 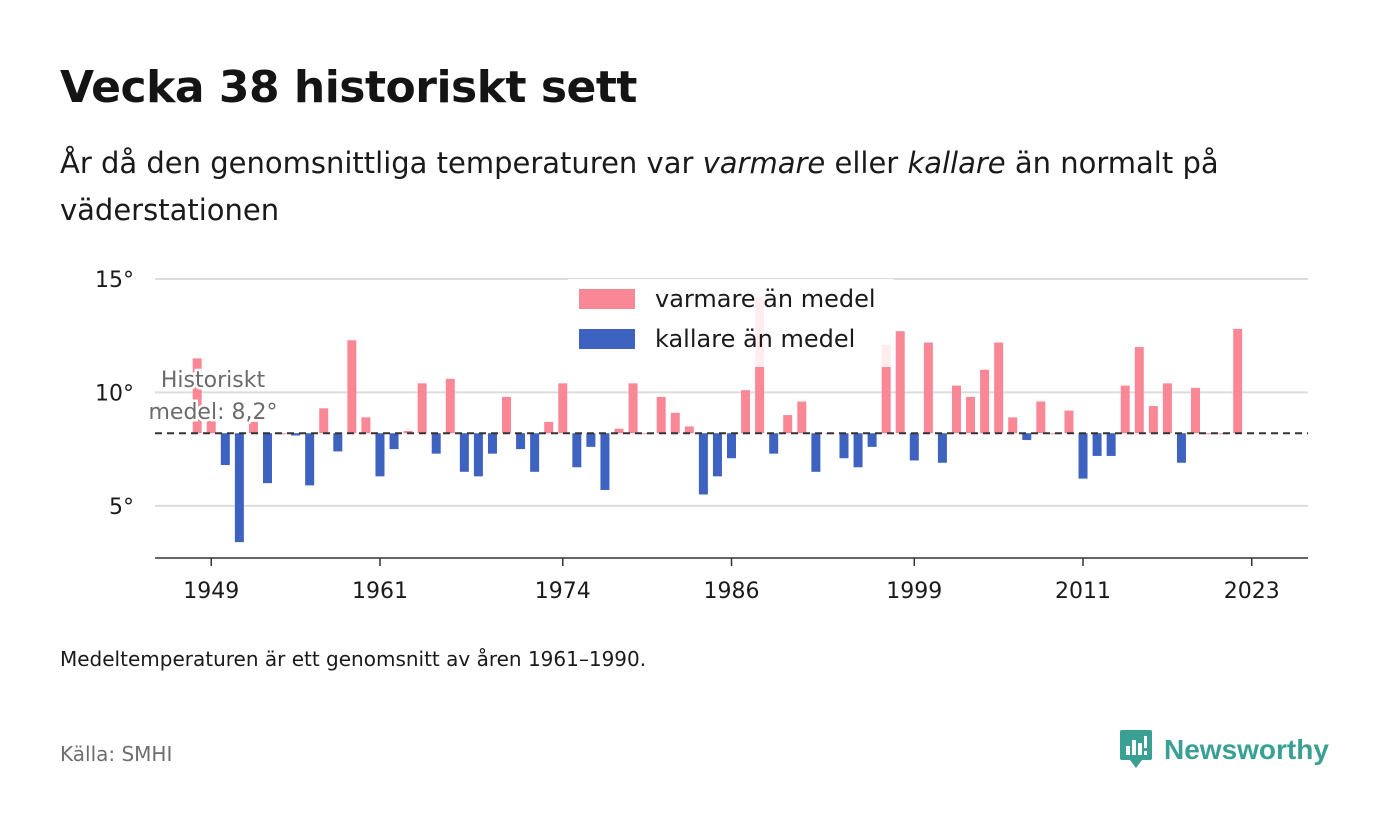 I want to click on subtitle-cold-word: kallare, so click(x=956, y=163).